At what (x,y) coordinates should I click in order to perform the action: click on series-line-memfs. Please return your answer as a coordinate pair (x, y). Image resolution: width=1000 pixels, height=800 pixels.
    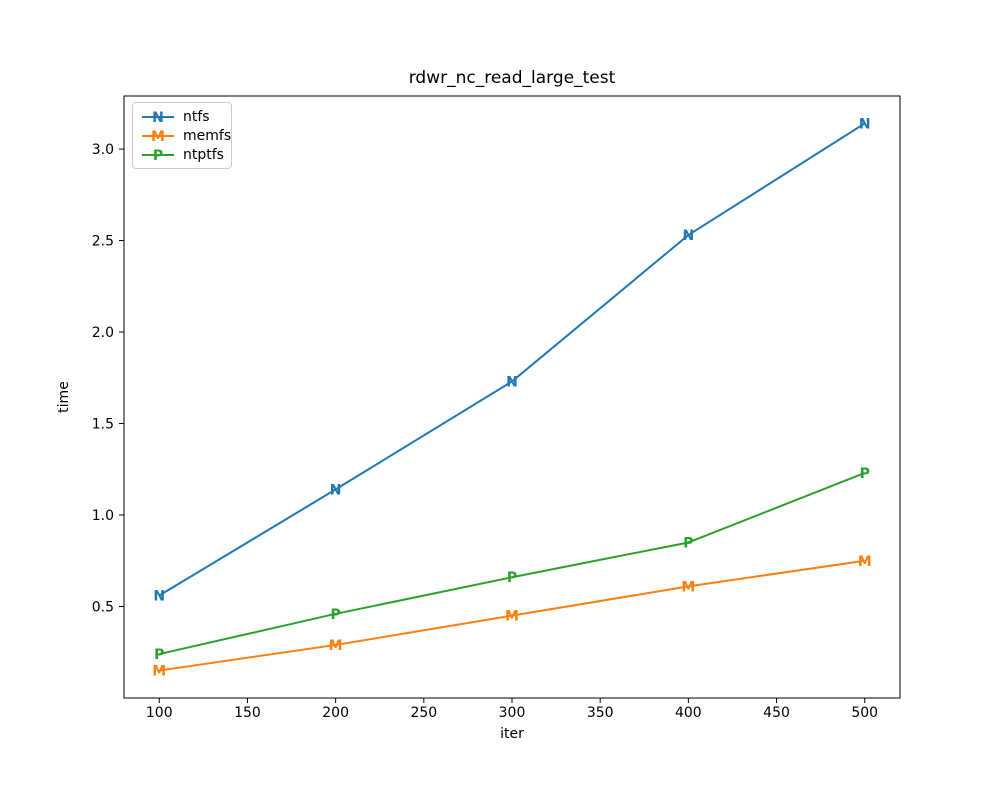
    Looking at the image, I should click on (512, 615).